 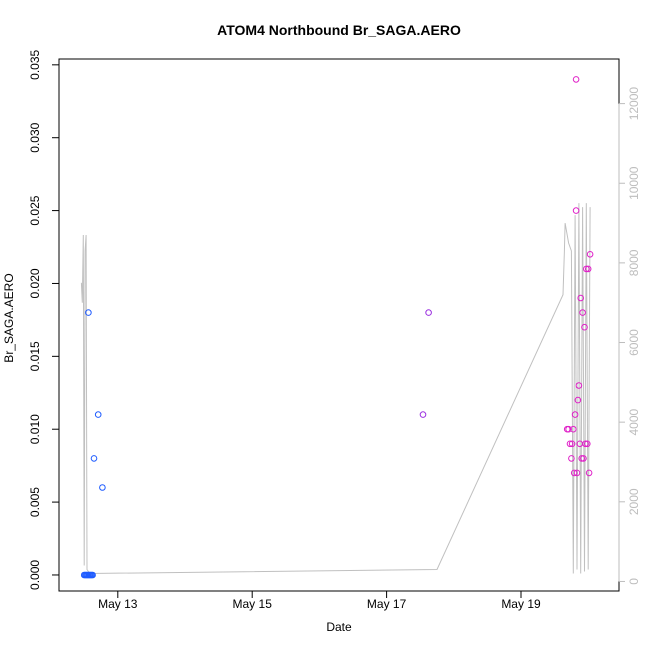 What do you see at coordinates (319, 600) in the screenshot?
I see `x-axis: May 13 May 15 May 17 May 19` at bounding box center [319, 600].